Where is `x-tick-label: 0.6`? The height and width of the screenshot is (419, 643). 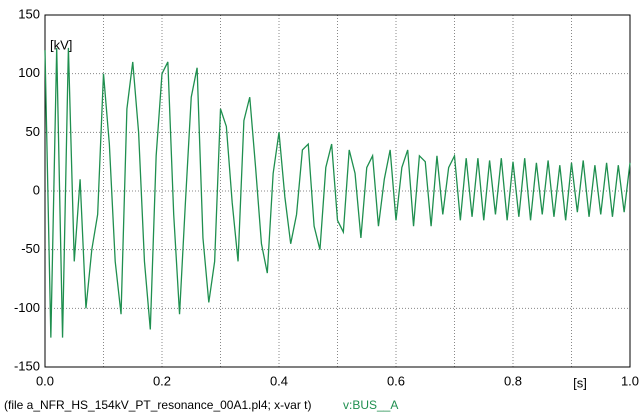
x-tick-label: 0.6 is located at coordinates (396, 380).